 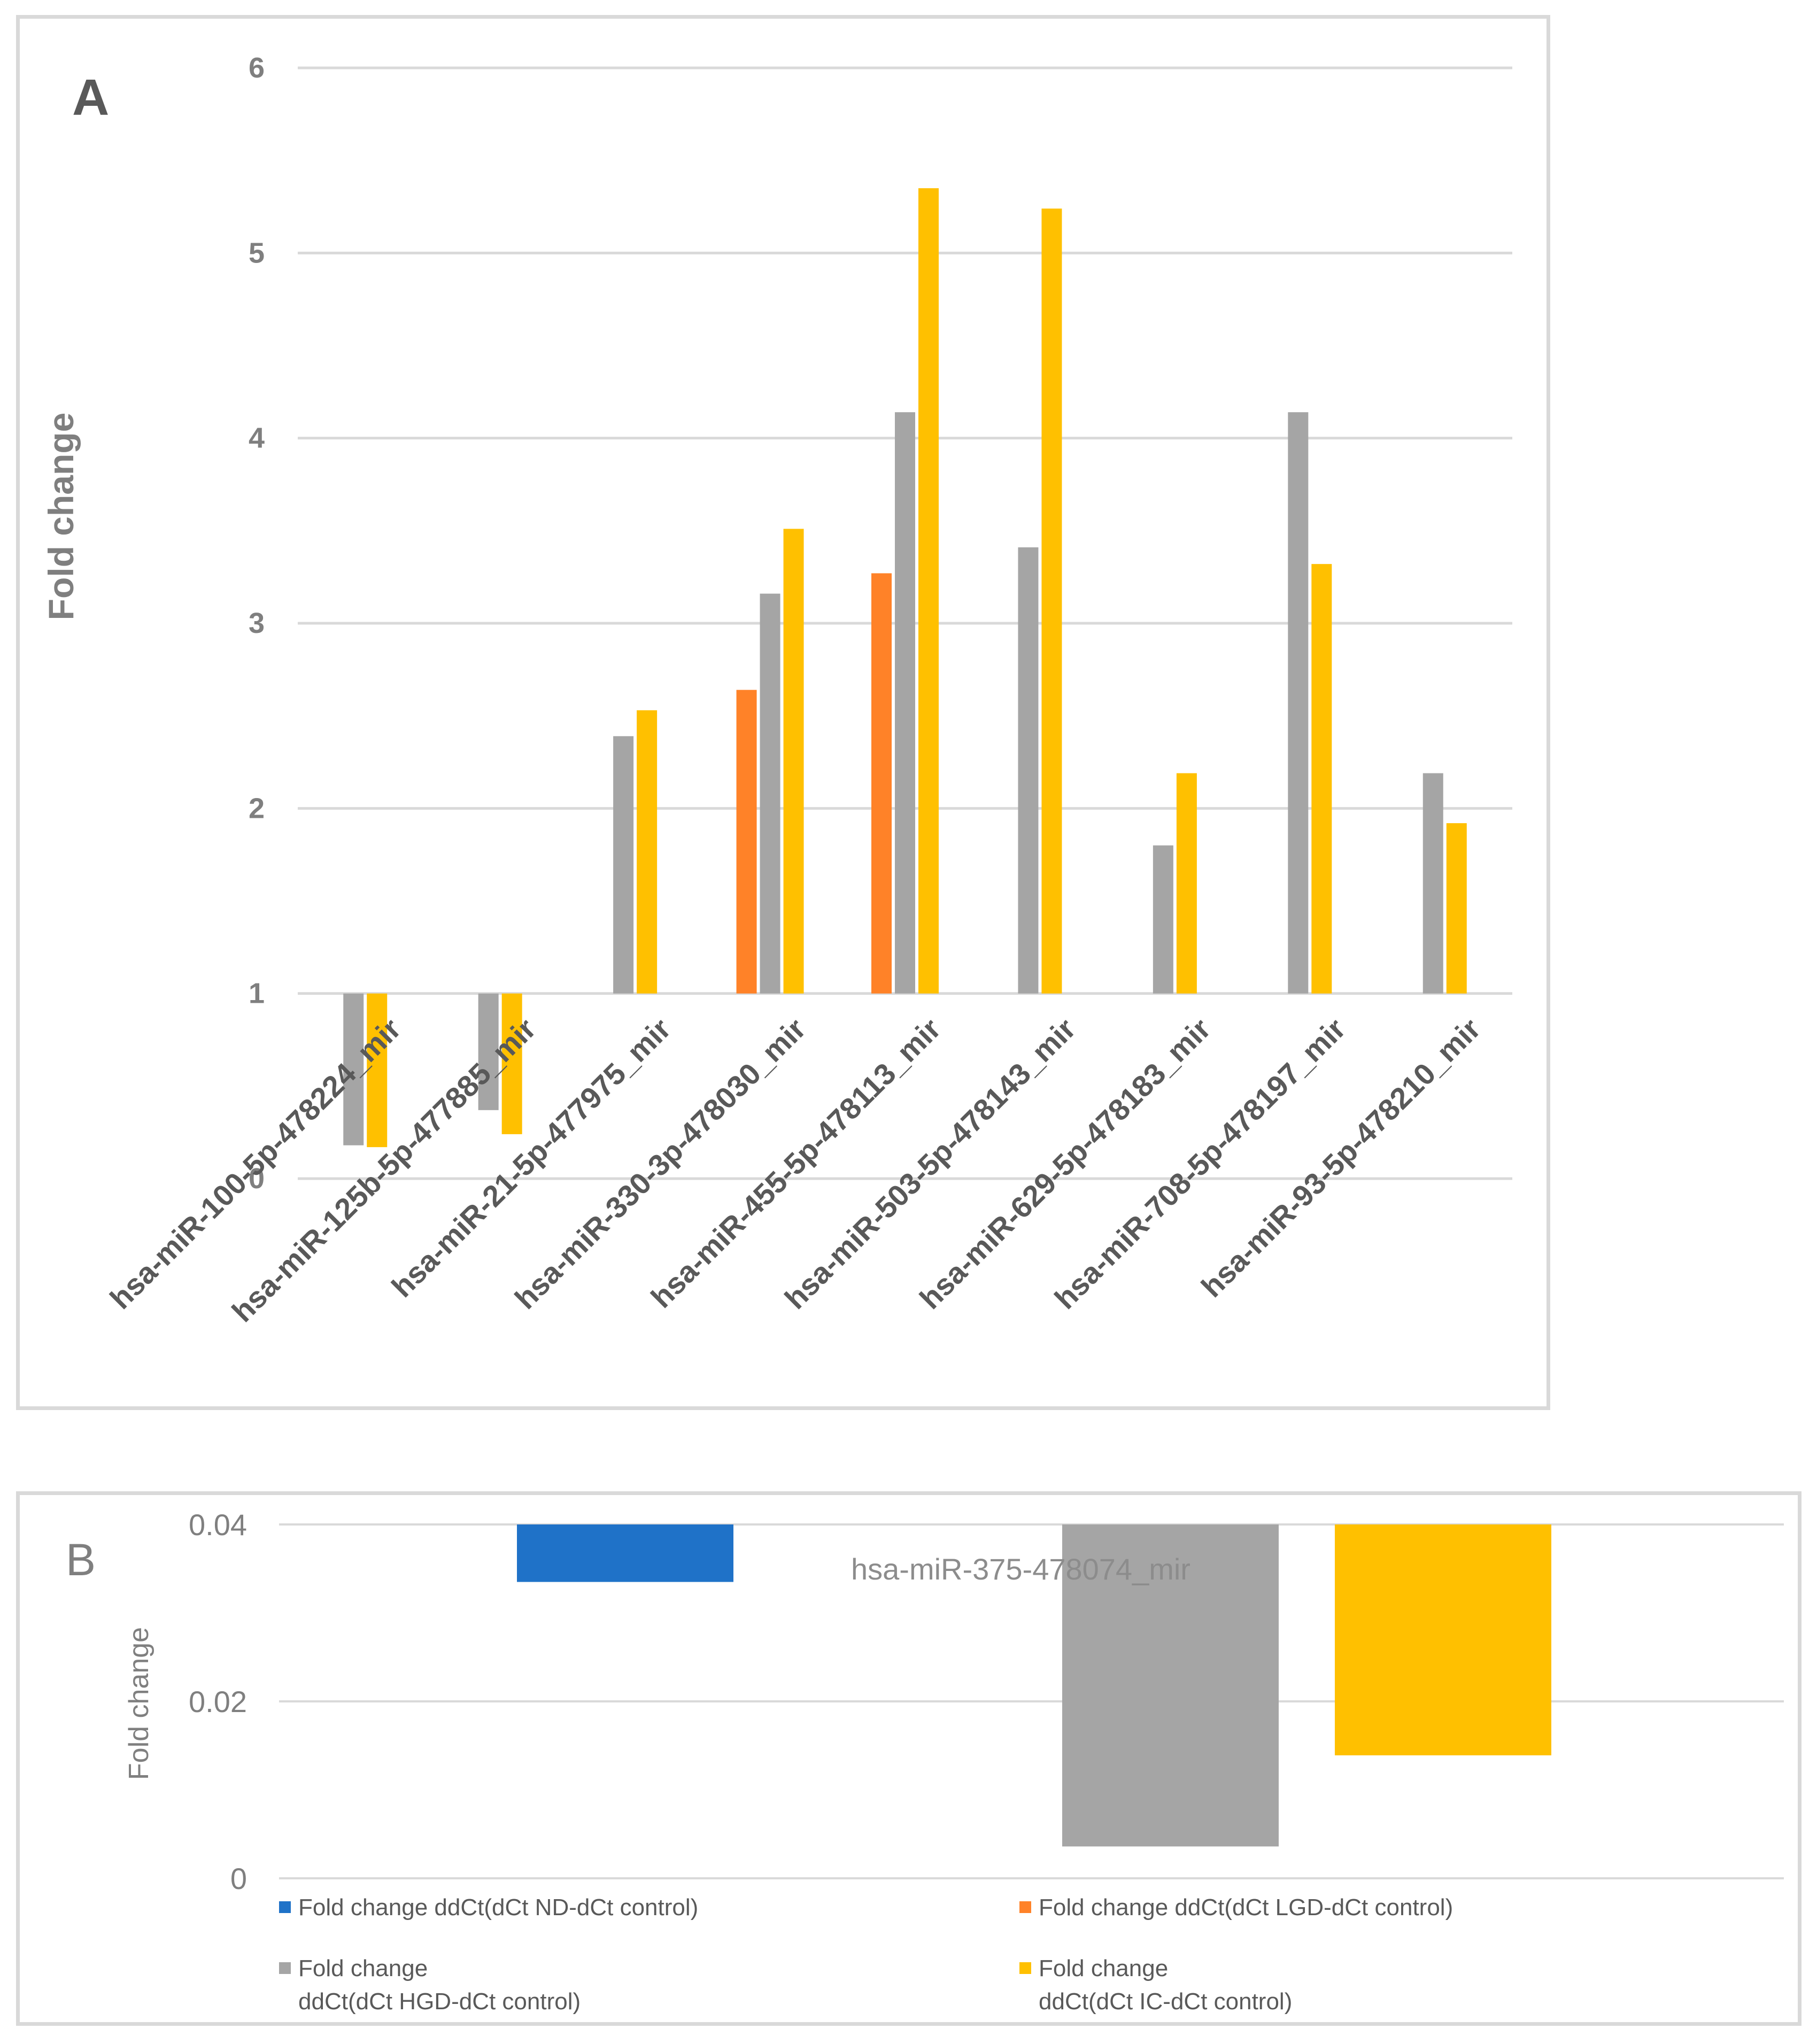 What do you see at coordinates (285, 1907) in the screenshot?
I see `legend-swatch-nd` at bounding box center [285, 1907].